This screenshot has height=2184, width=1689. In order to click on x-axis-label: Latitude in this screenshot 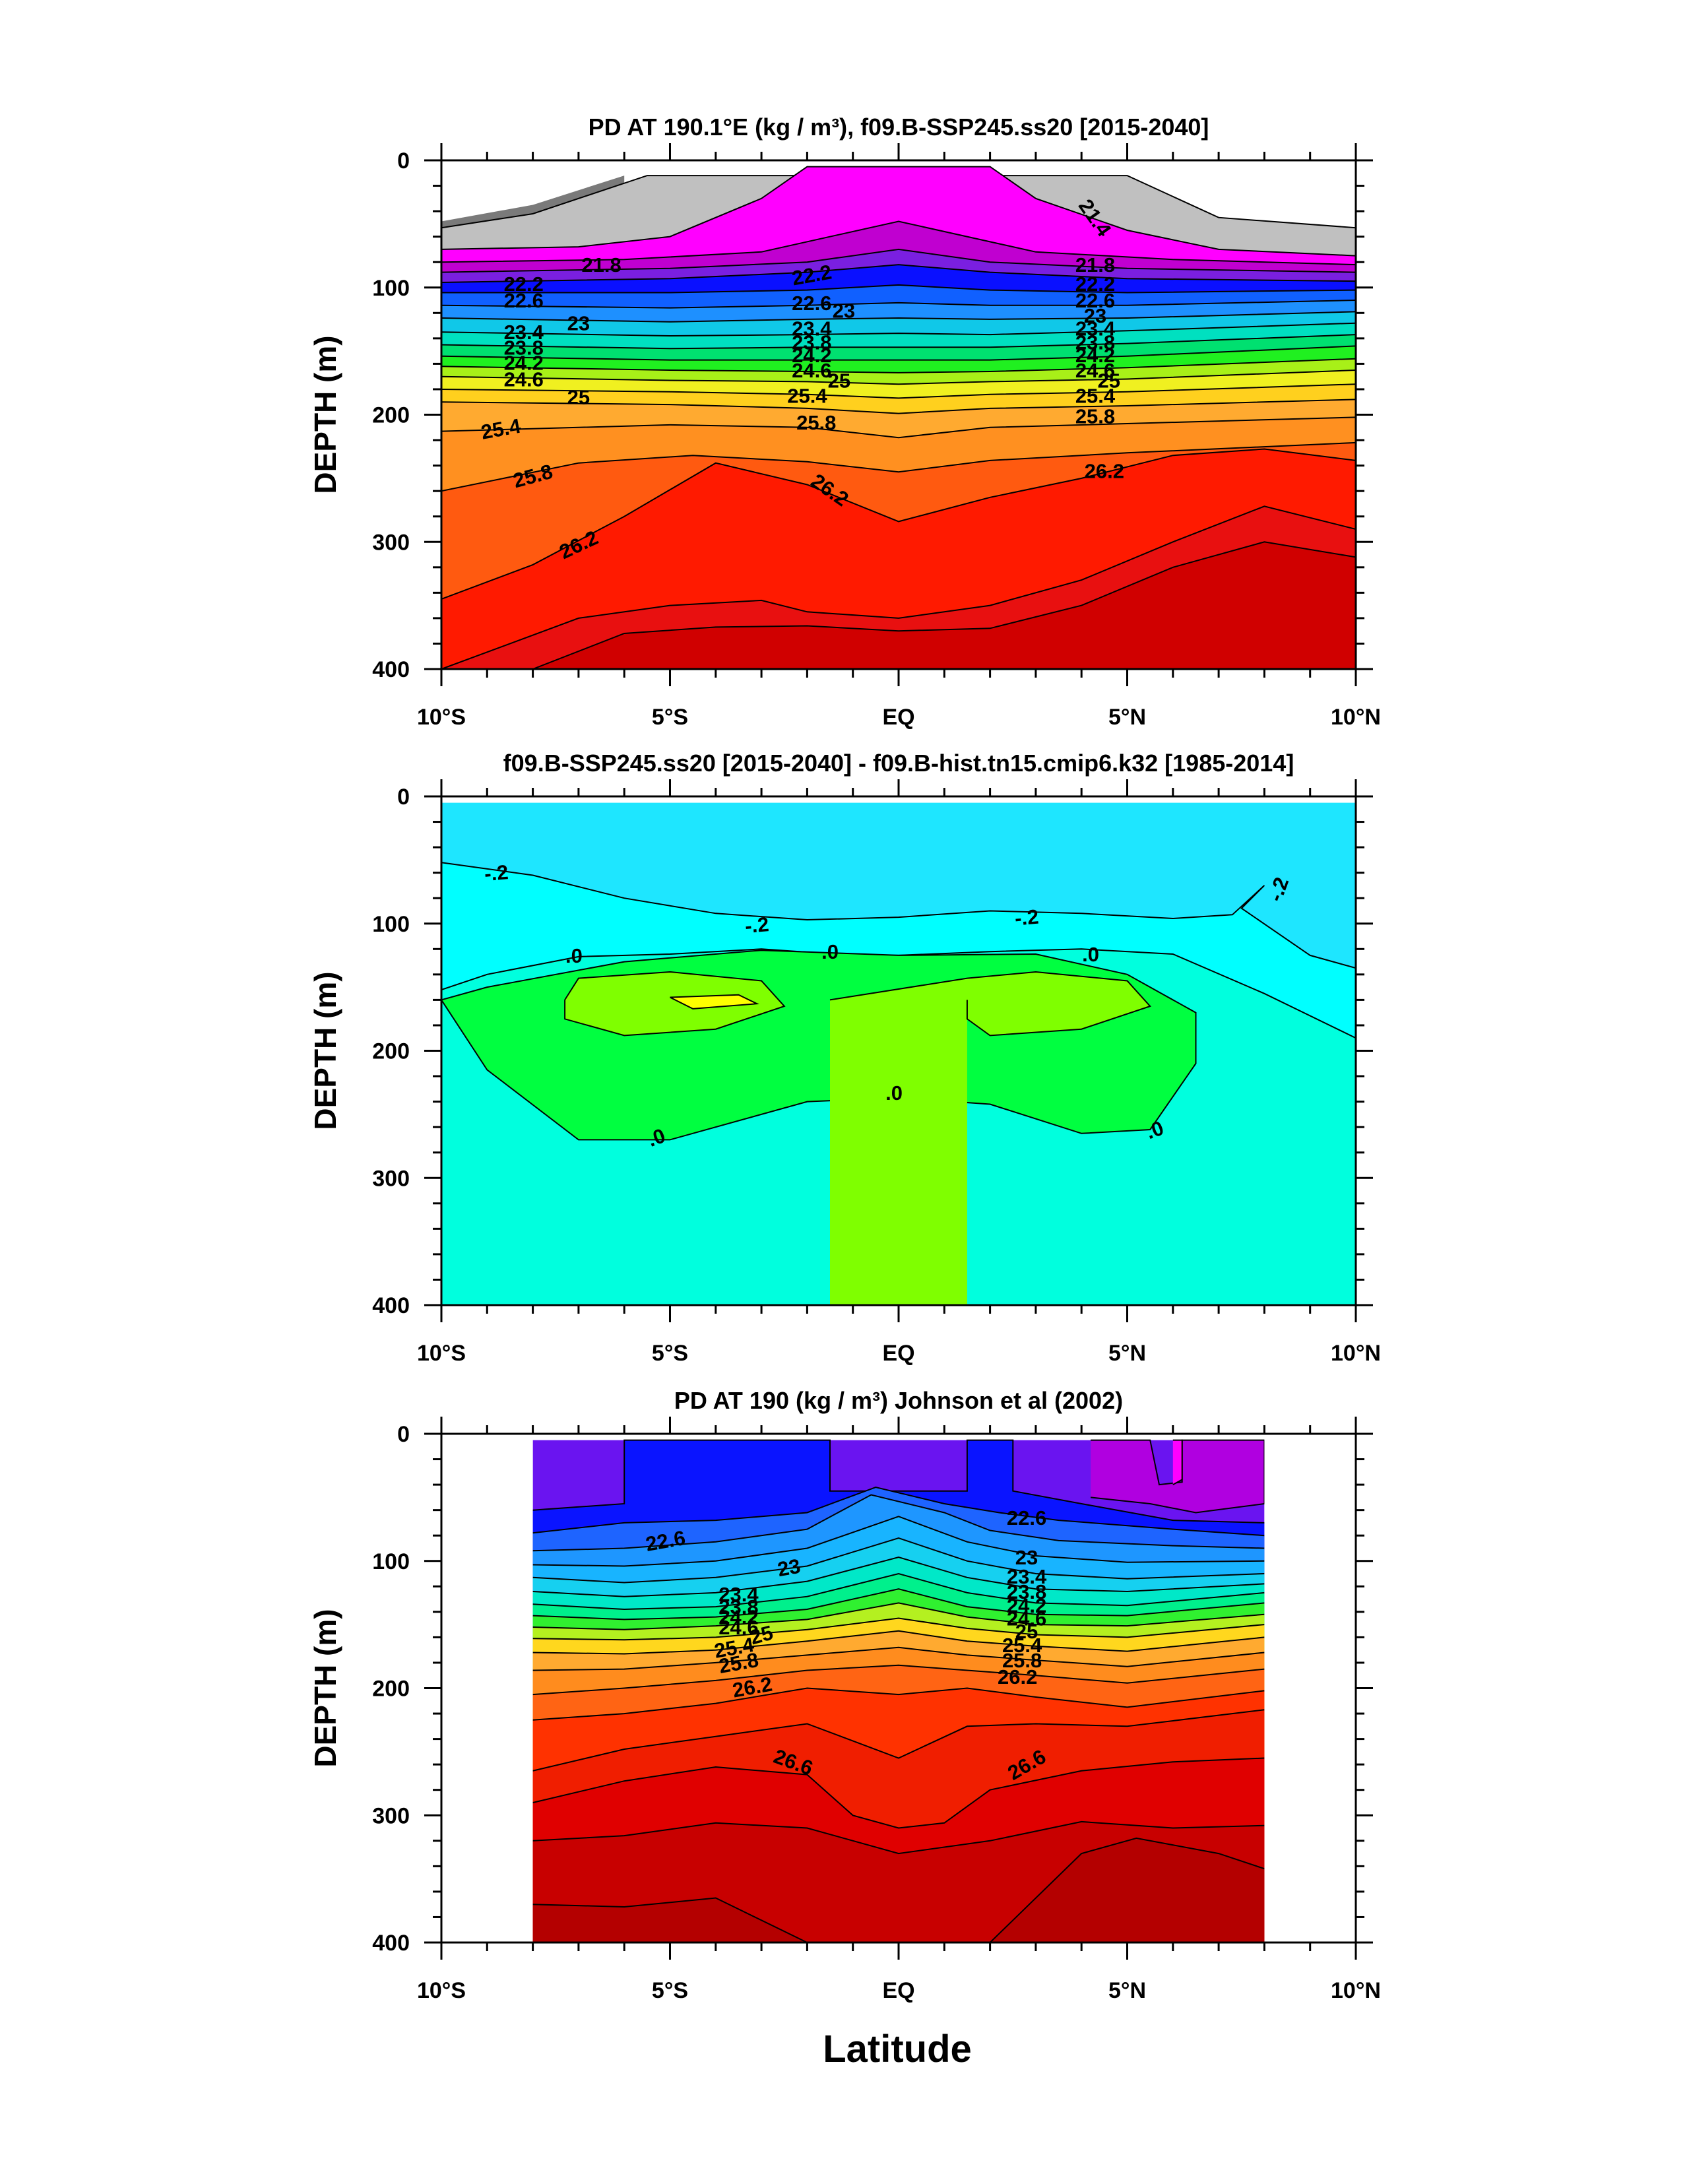, I will do `click(897, 2049)`.